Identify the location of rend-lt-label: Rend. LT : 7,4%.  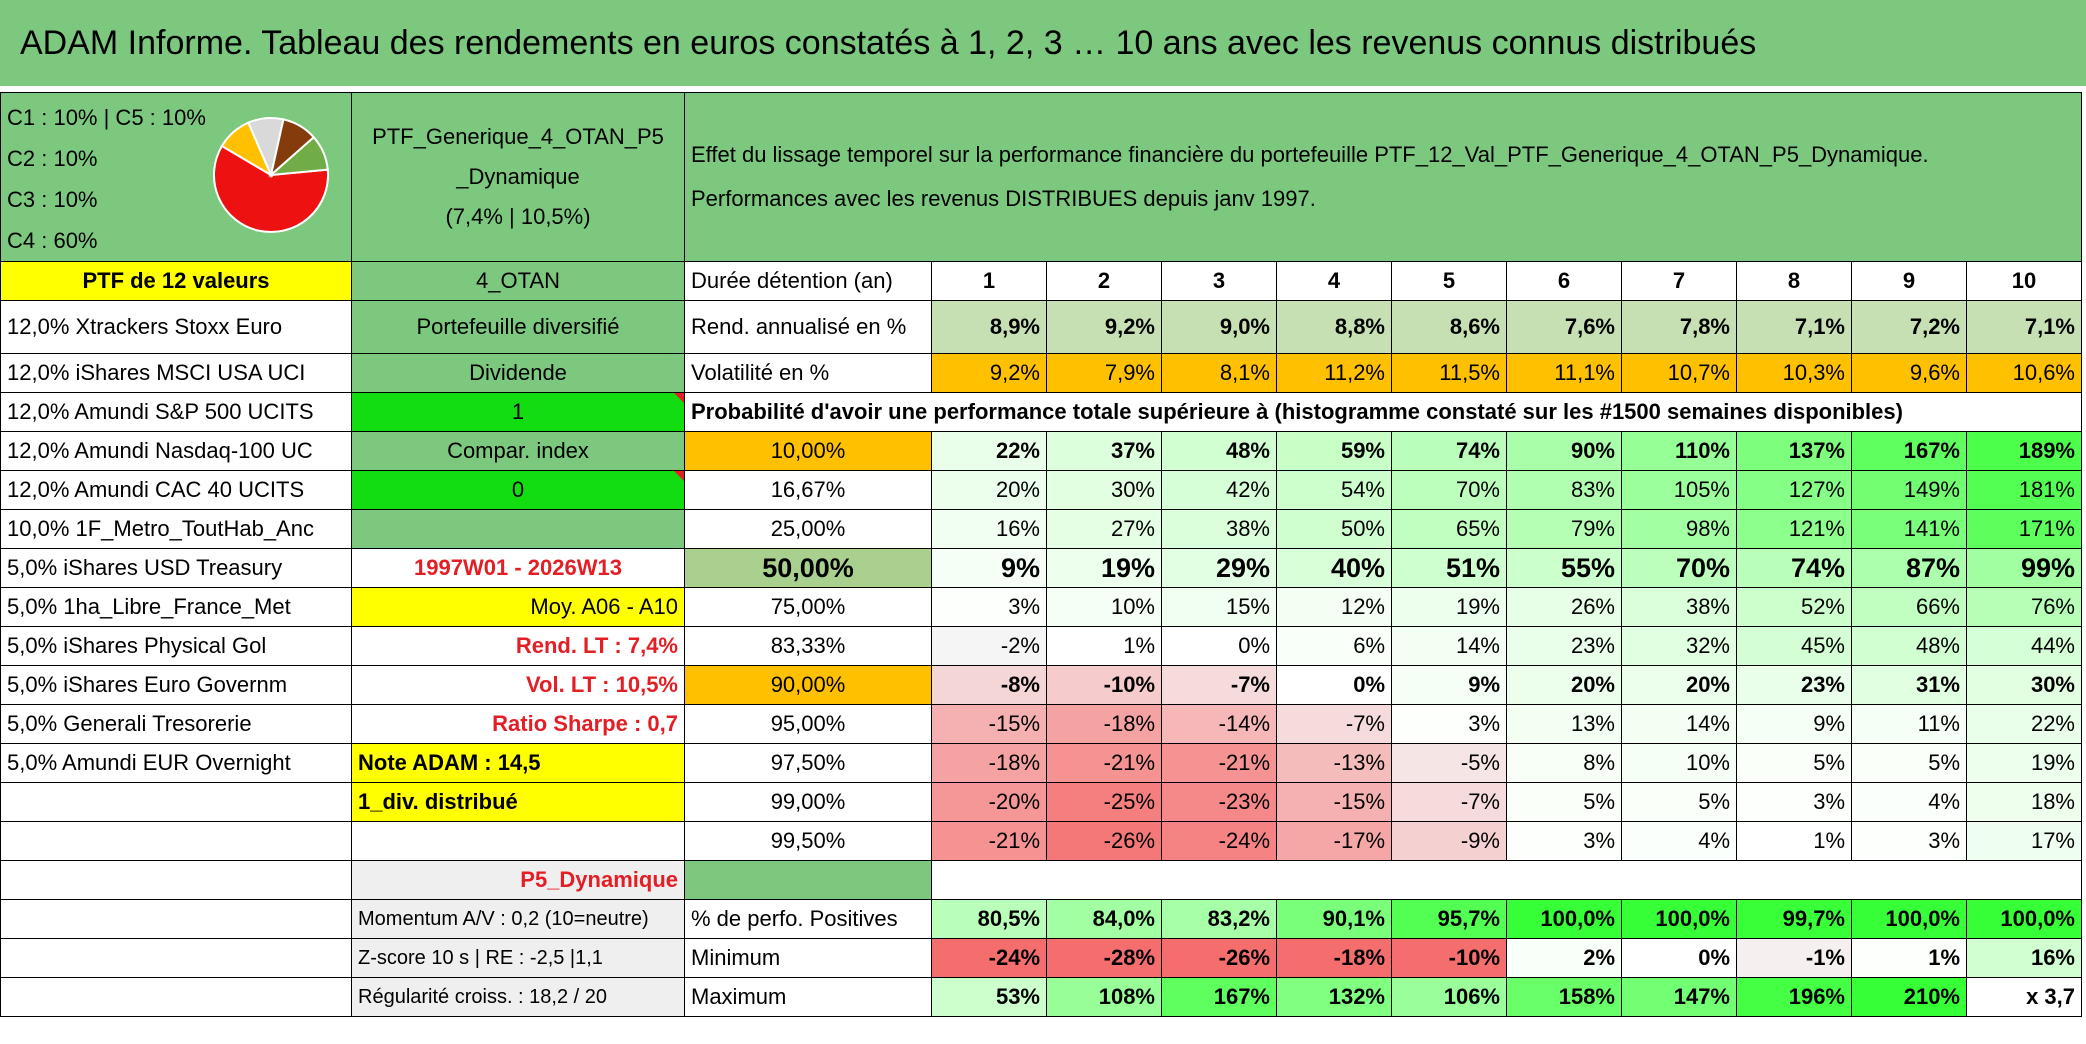
(596, 645).